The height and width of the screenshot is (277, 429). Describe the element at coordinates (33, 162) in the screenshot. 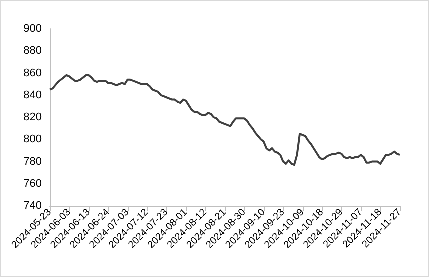

I see `y-tick-label: 780` at that location.